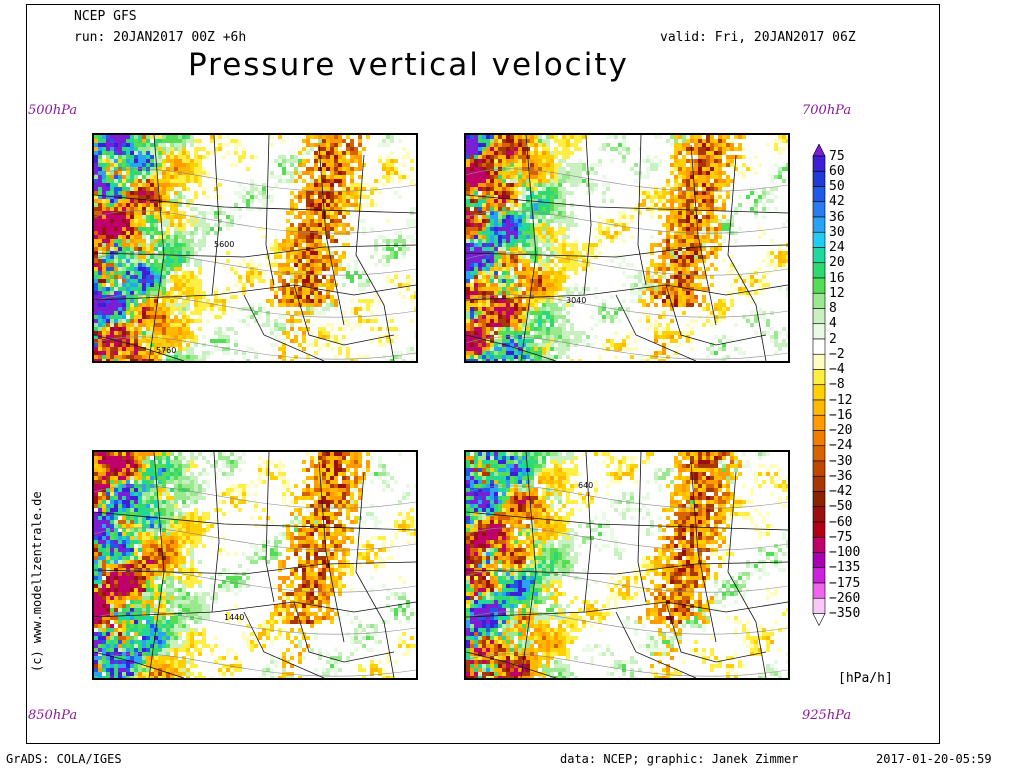 Image resolution: width=1024 pixels, height=768 pixels. What do you see at coordinates (837, 369) in the screenshot?
I see `legend-tick-label: −4` at bounding box center [837, 369].